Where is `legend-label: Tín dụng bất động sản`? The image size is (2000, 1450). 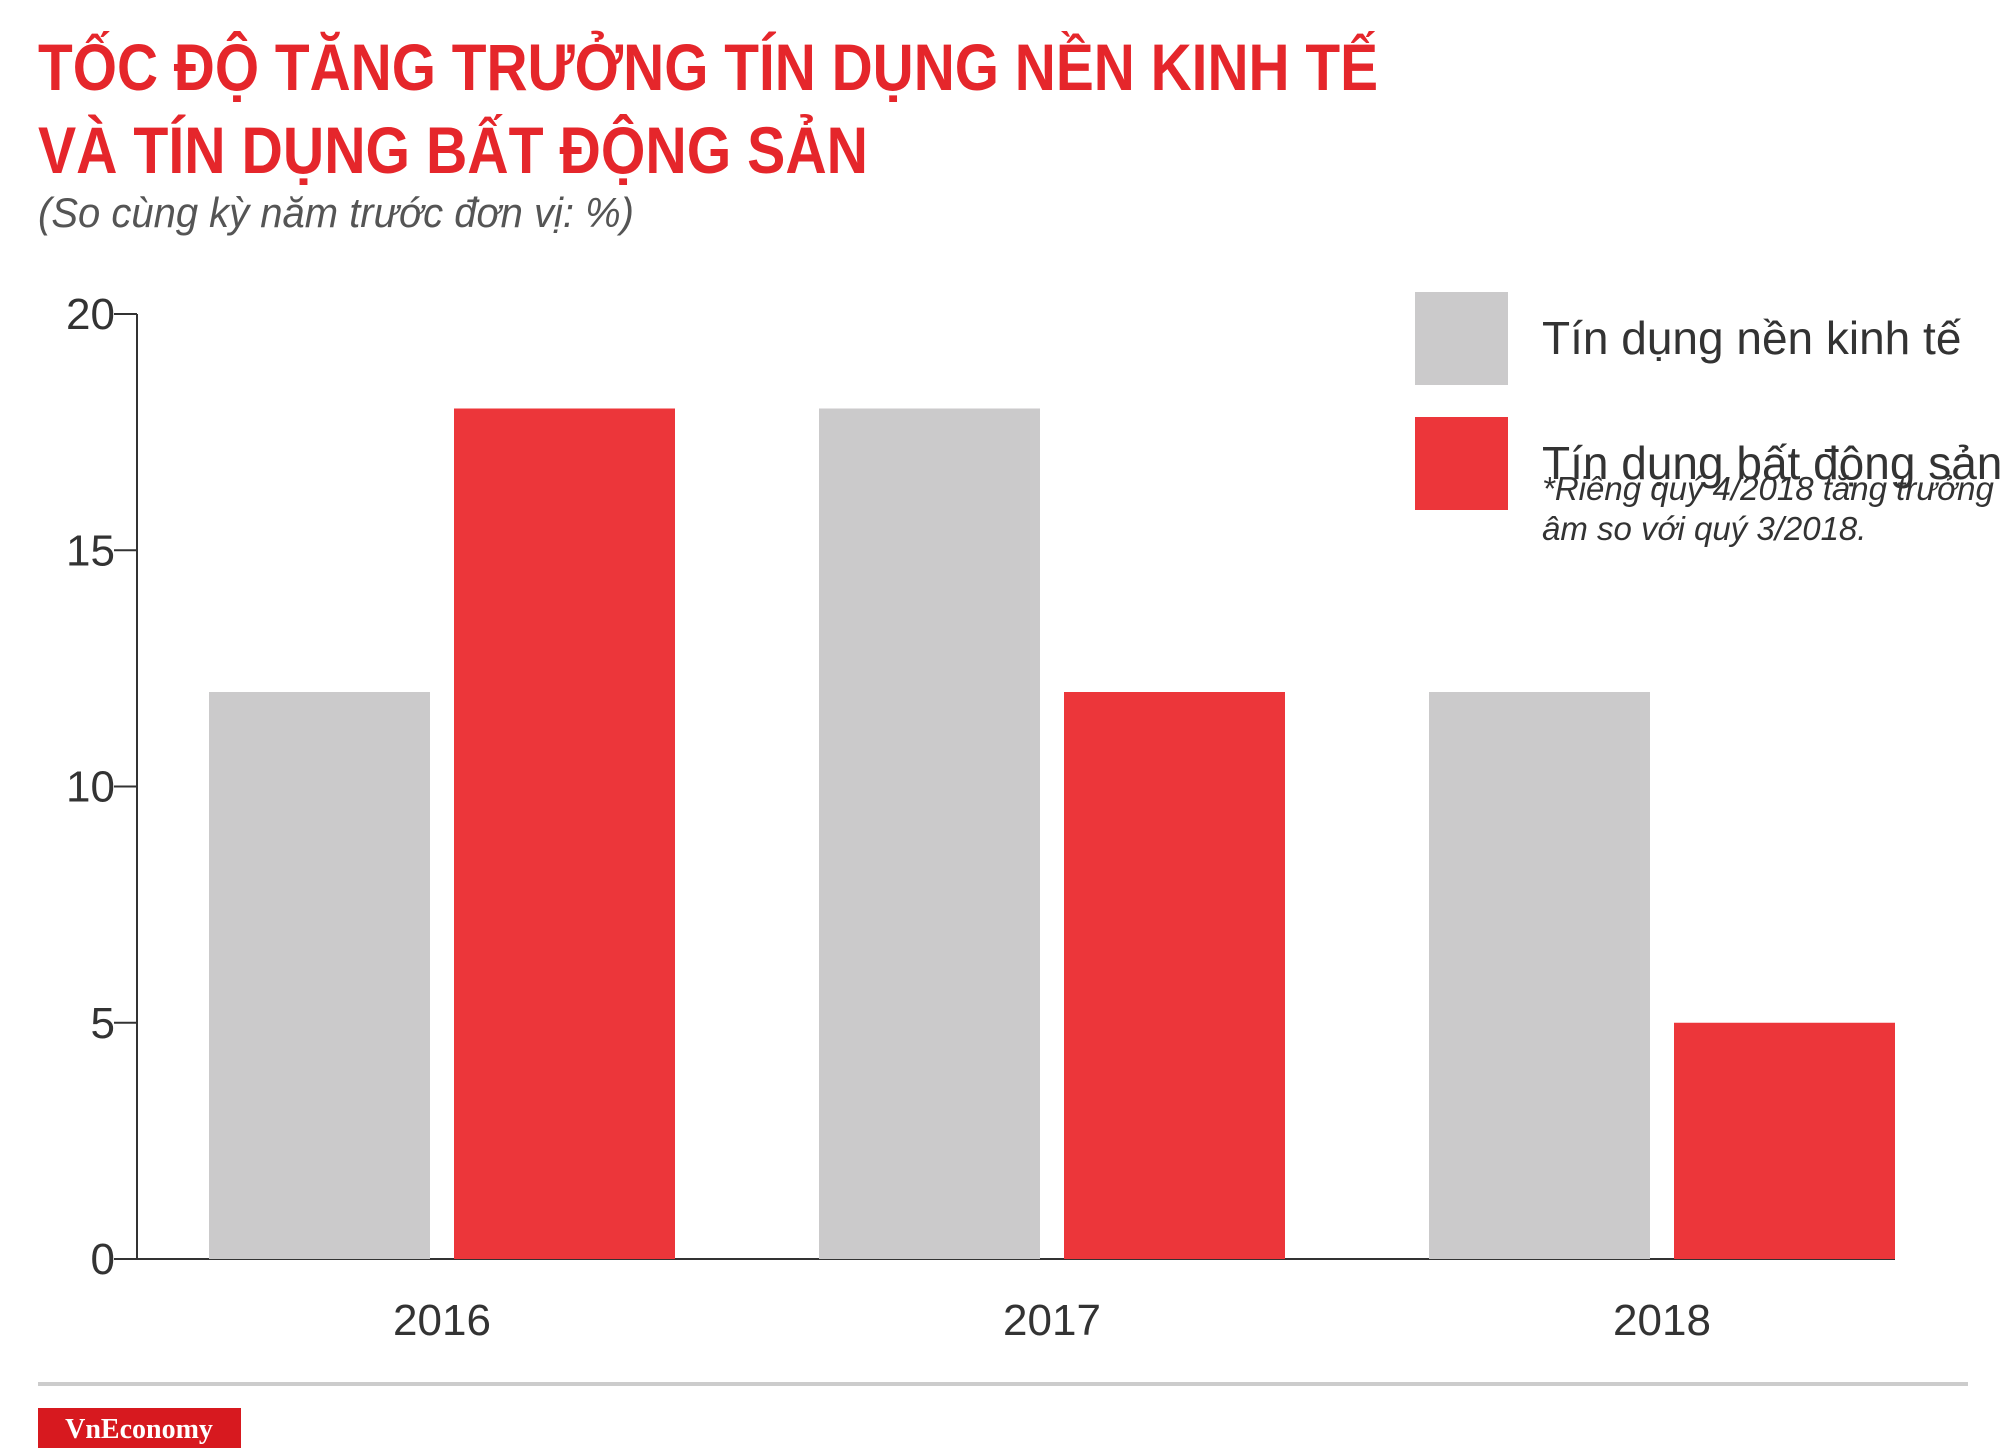
legend-label: Tín dụng bất động sản is located at coordinates (1771, 463).